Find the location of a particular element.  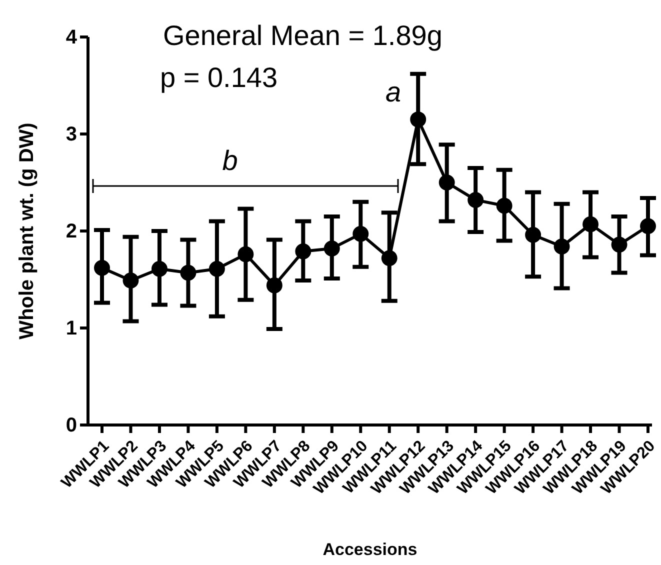

annotation: b is located at coordinates (230, 160).